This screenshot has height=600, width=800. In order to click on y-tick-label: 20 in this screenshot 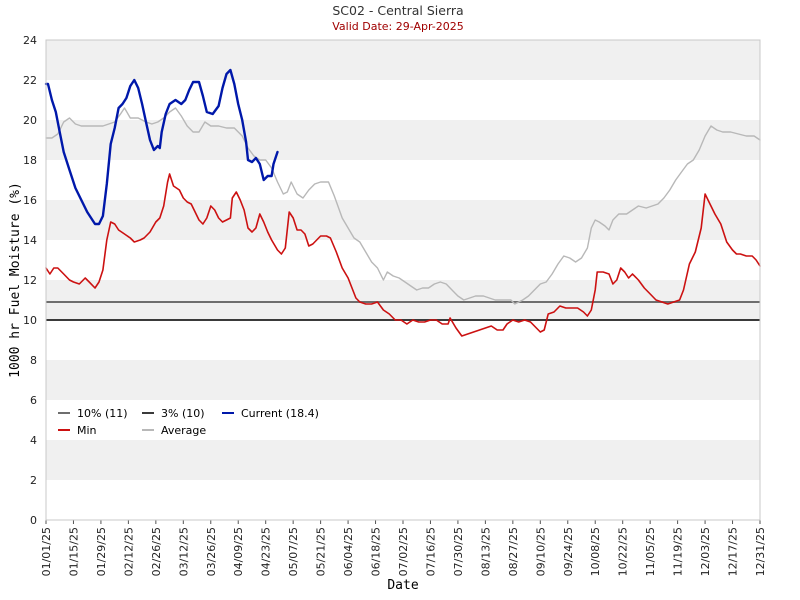, I will do `click(30, 120)`.